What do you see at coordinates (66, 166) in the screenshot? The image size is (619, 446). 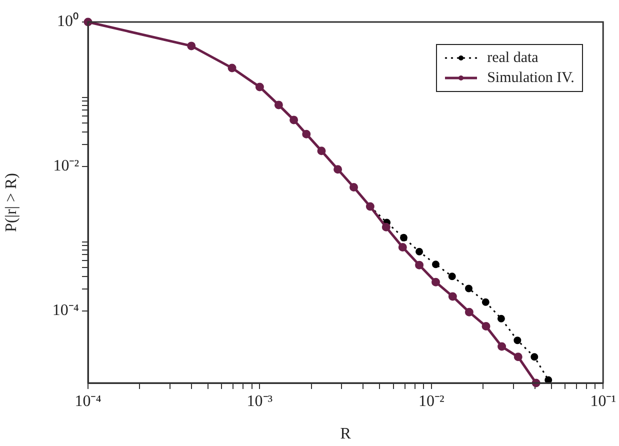 I see `y-tick-label: 10⁻²` at bounding box center [66, 166].